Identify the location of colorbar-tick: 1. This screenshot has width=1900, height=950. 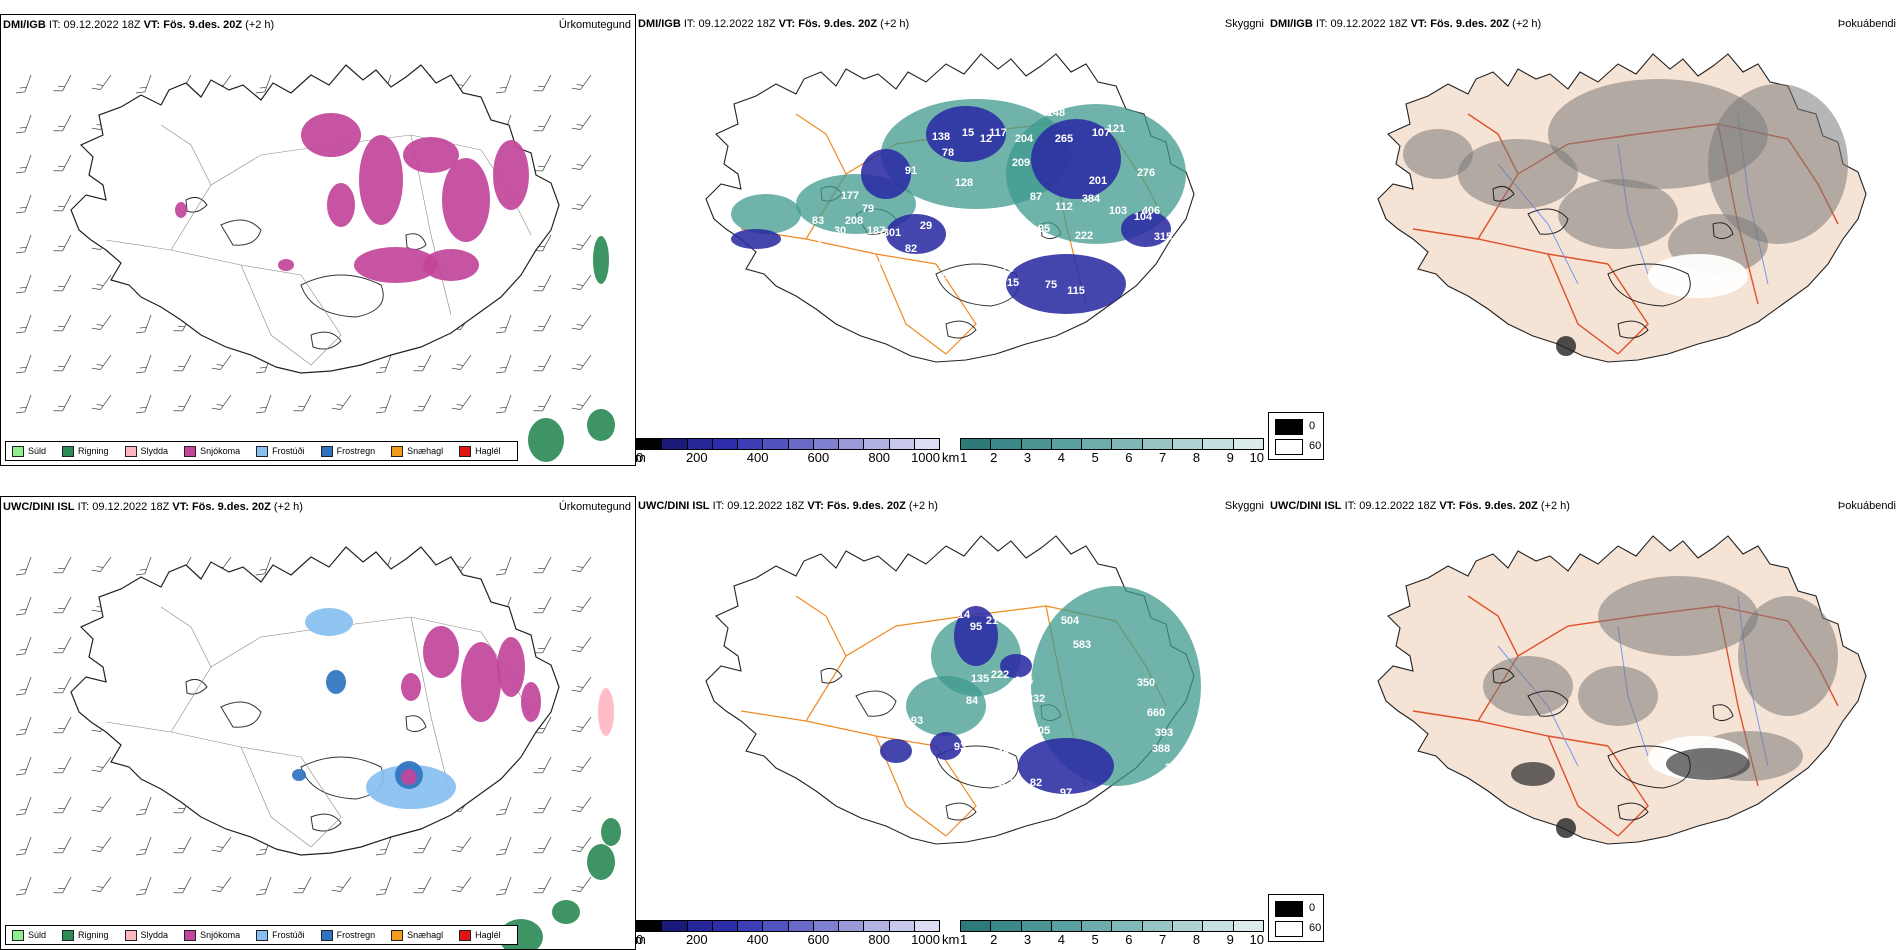
(964, 457).